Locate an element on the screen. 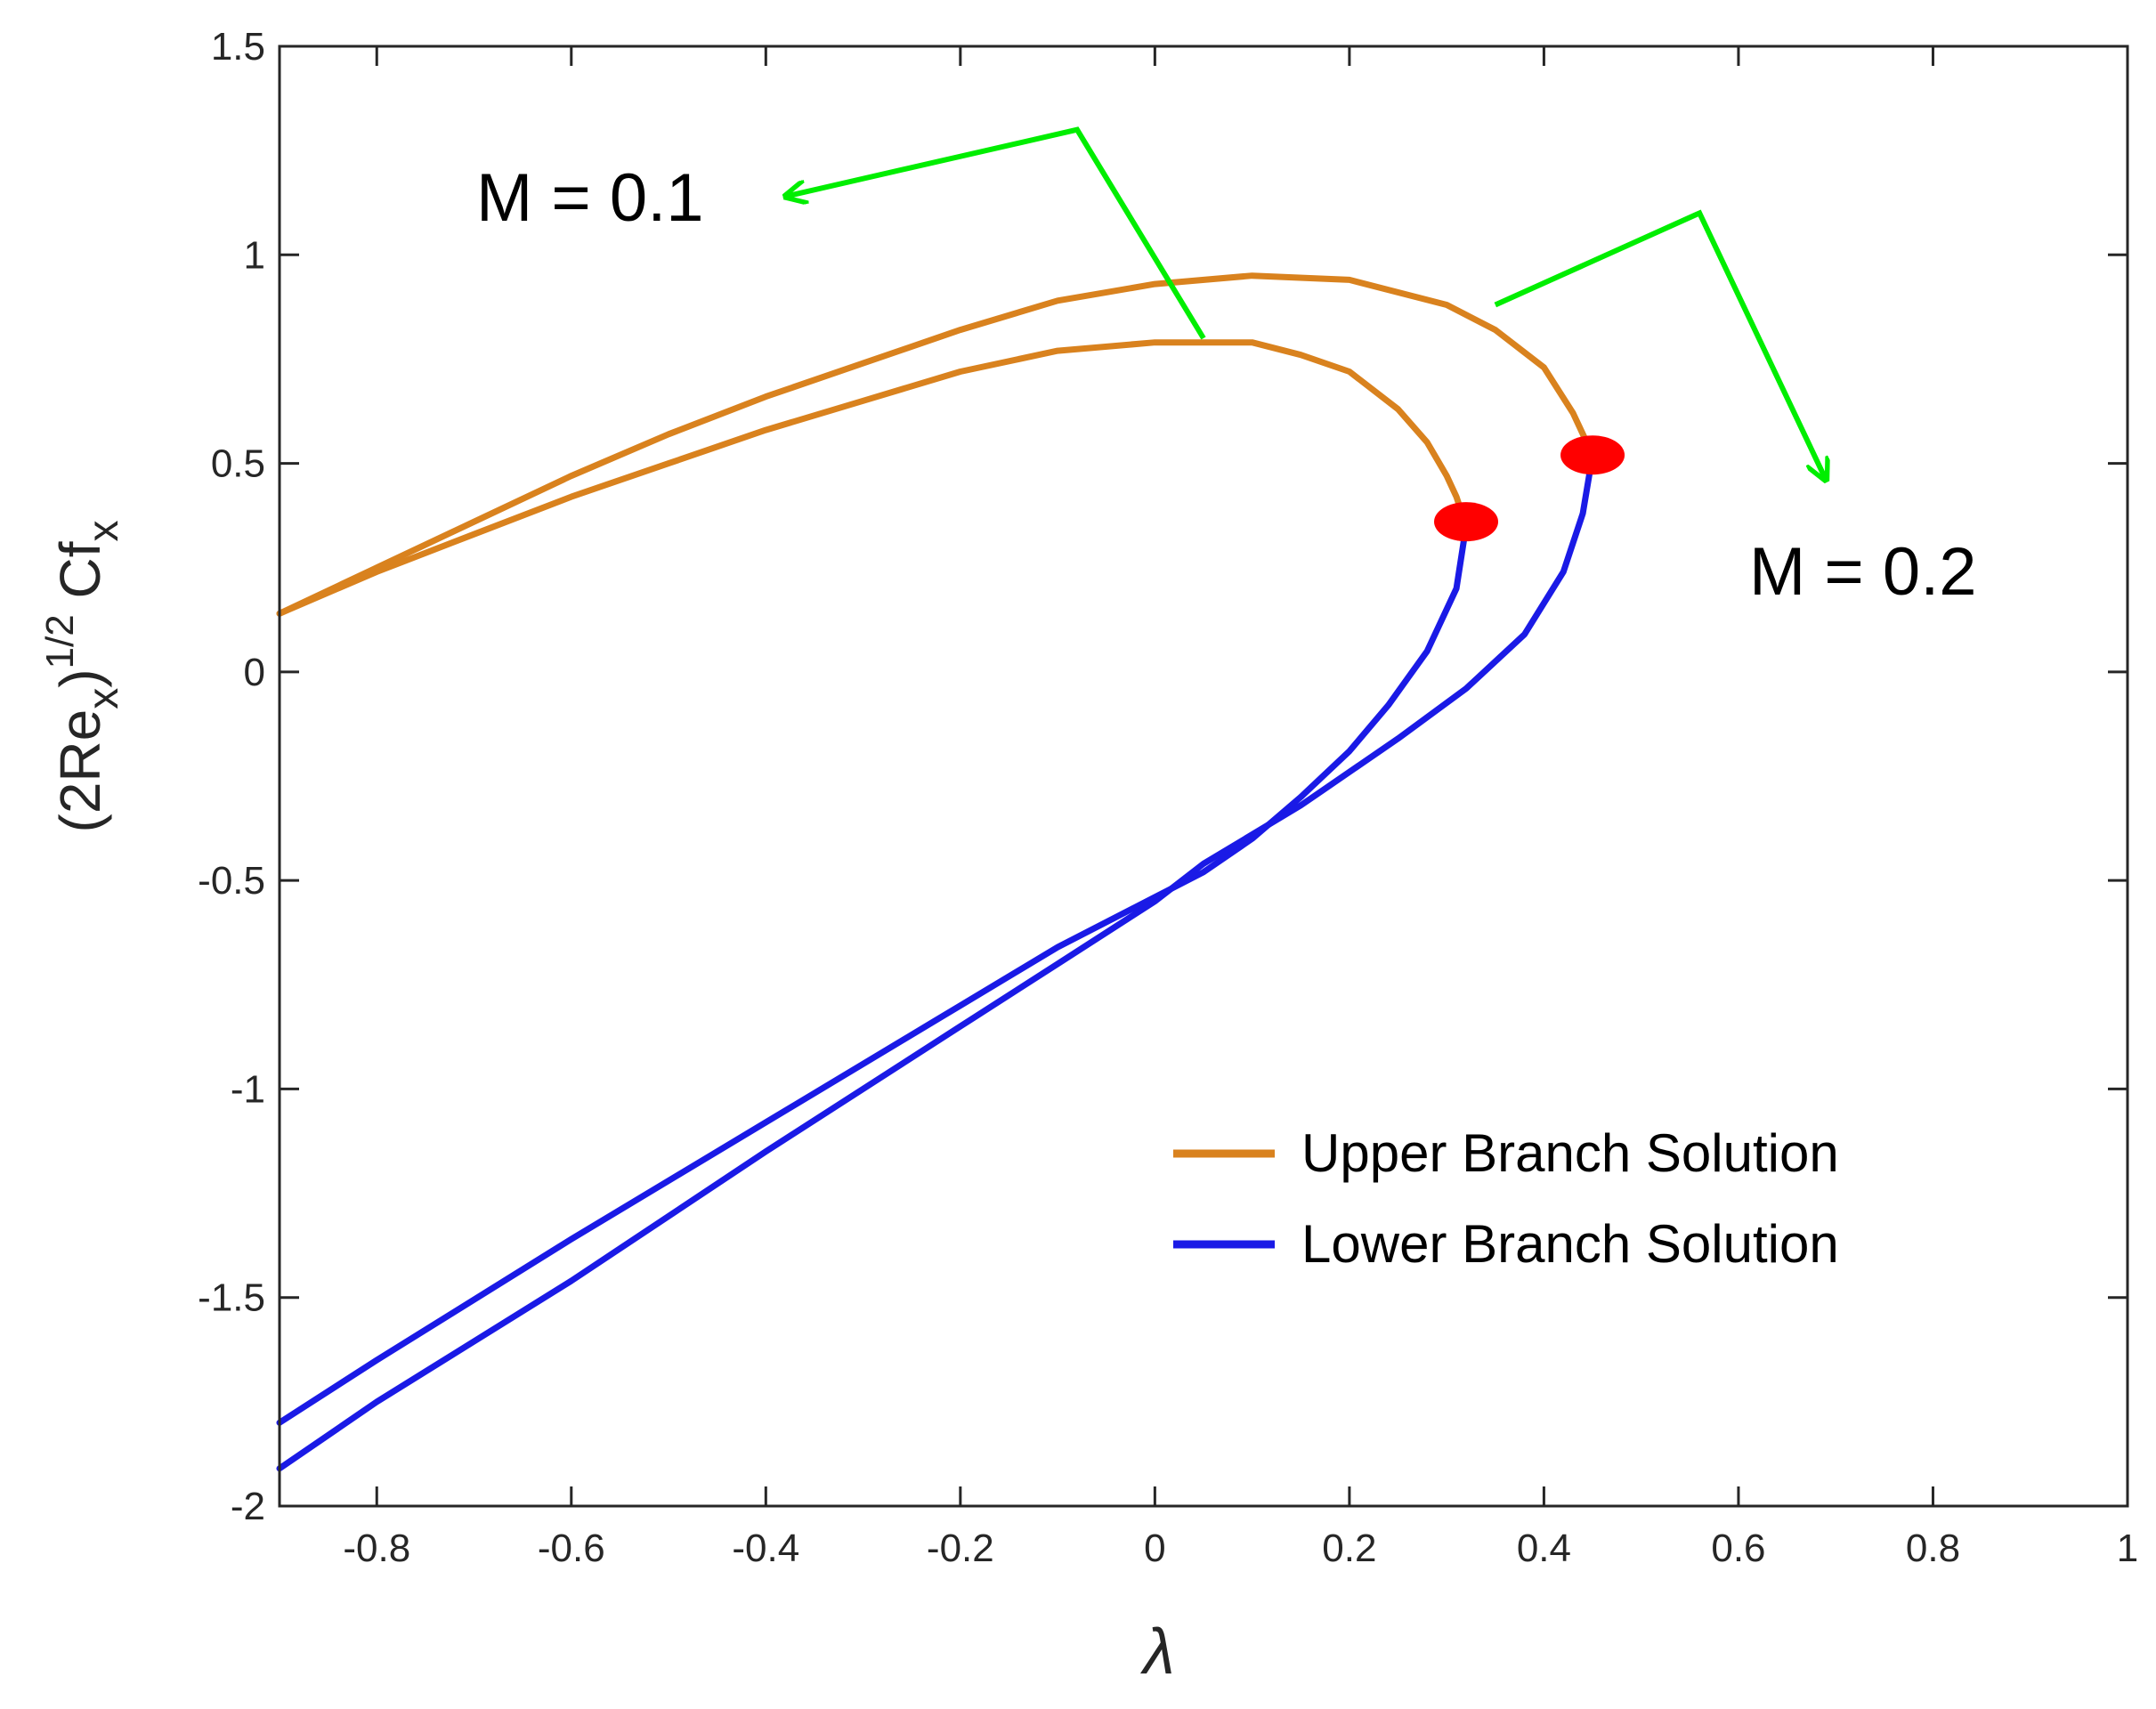 This screenshot has width=2156, height=1709. y-axis-title-prefix: (2Re is located at coordinates (80, 771).